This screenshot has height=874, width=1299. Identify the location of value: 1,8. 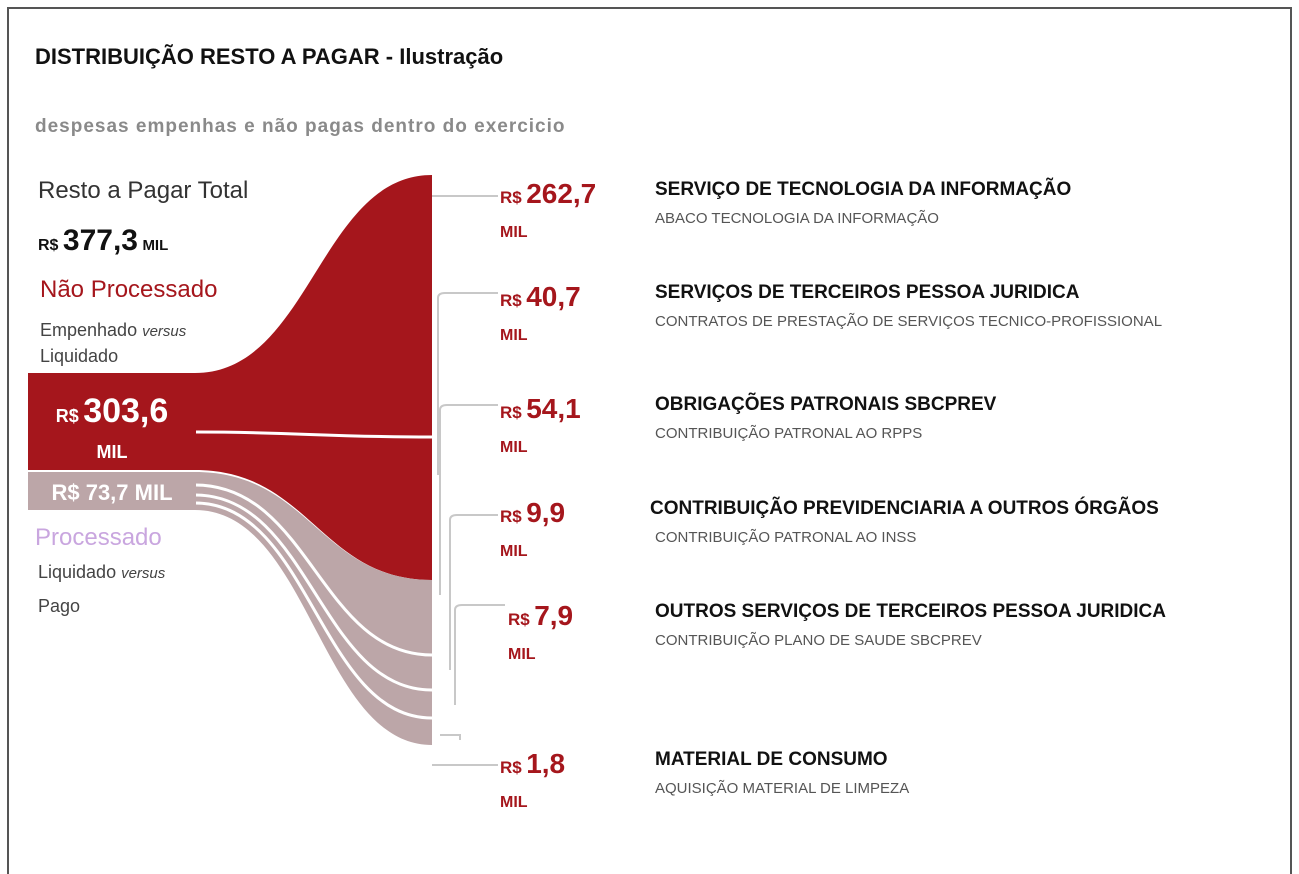
(545, 763).